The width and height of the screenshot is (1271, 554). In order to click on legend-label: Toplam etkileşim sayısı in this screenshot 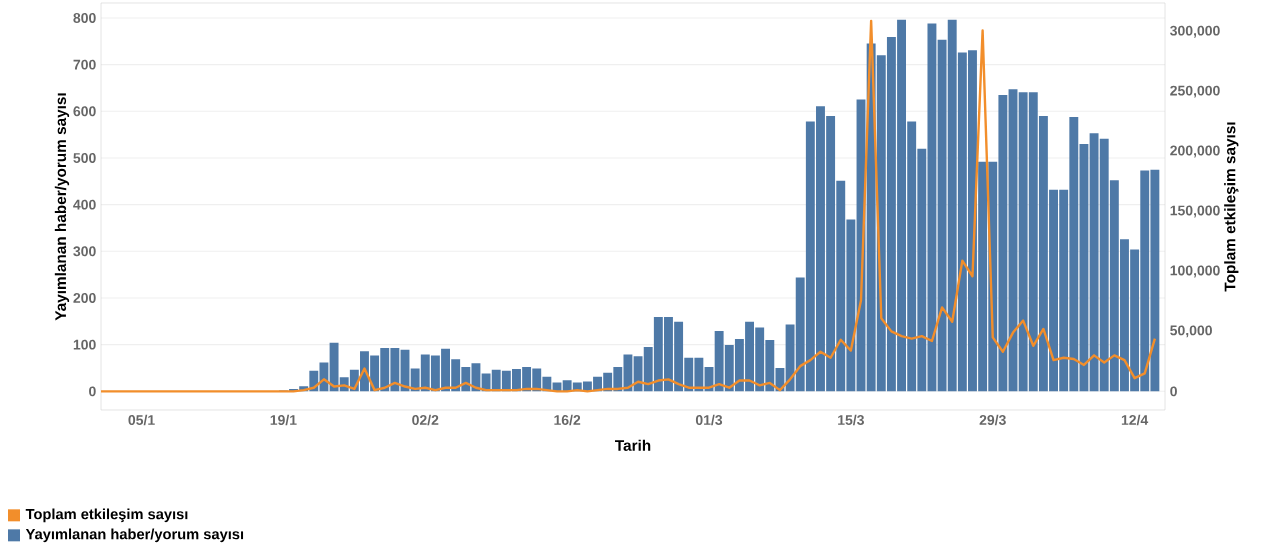, I will do `click(106, 515)`.